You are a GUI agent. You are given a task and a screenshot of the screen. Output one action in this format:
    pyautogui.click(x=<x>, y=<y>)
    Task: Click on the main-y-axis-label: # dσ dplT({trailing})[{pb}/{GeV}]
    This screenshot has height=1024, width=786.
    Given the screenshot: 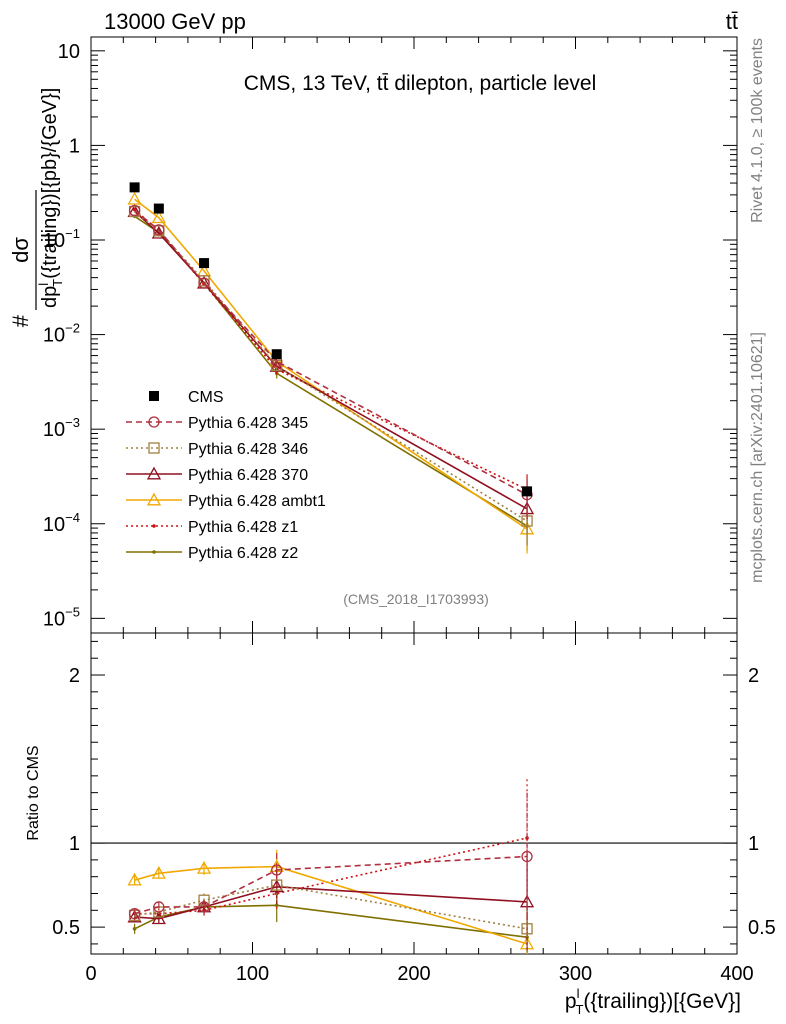 What is the action you would take?
    pyautogui.click(x=36, y=208)
    